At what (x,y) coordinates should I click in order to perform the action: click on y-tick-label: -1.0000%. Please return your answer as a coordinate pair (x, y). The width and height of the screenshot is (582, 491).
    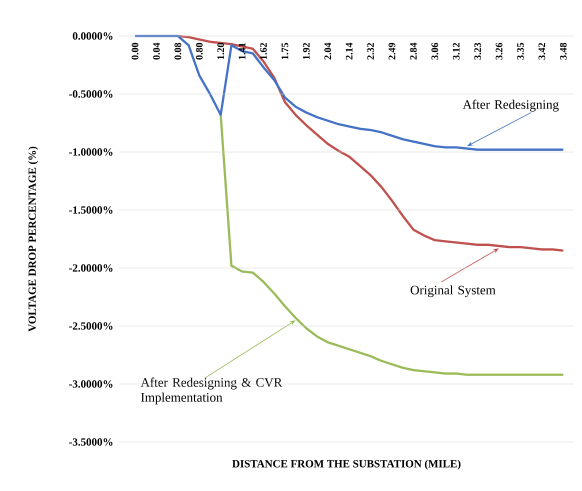
    Looking at the image, I should click on (90, 152).